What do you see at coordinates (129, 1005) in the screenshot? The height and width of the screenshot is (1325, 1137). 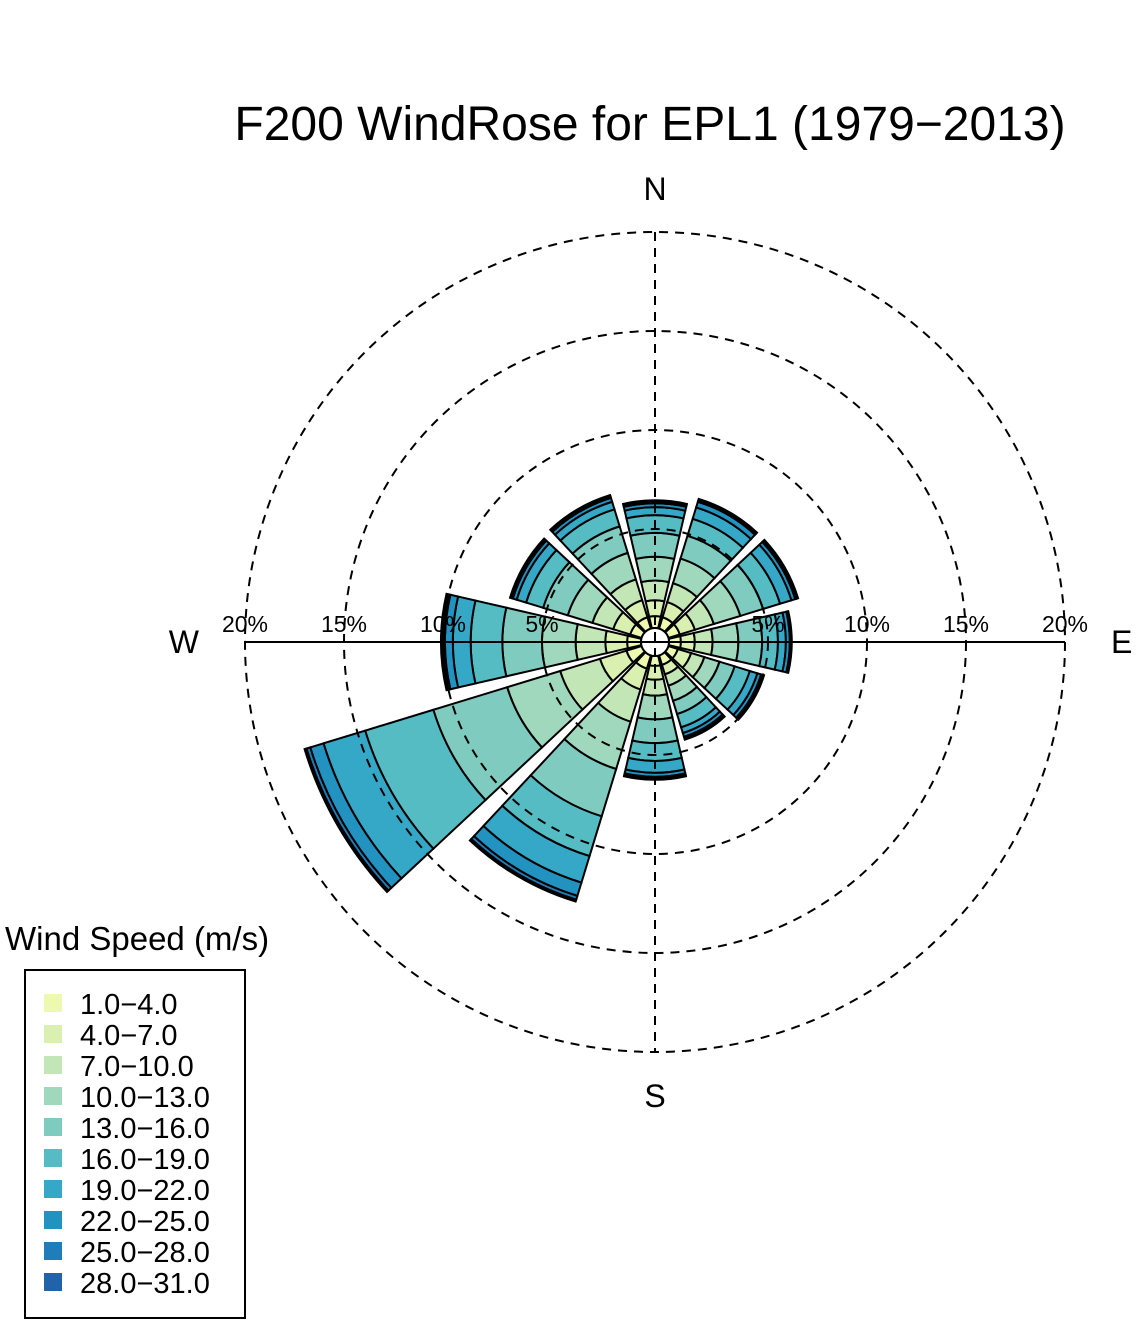 I see `legend-label: 1.0−4.0` at bounding box center [129, 1005].